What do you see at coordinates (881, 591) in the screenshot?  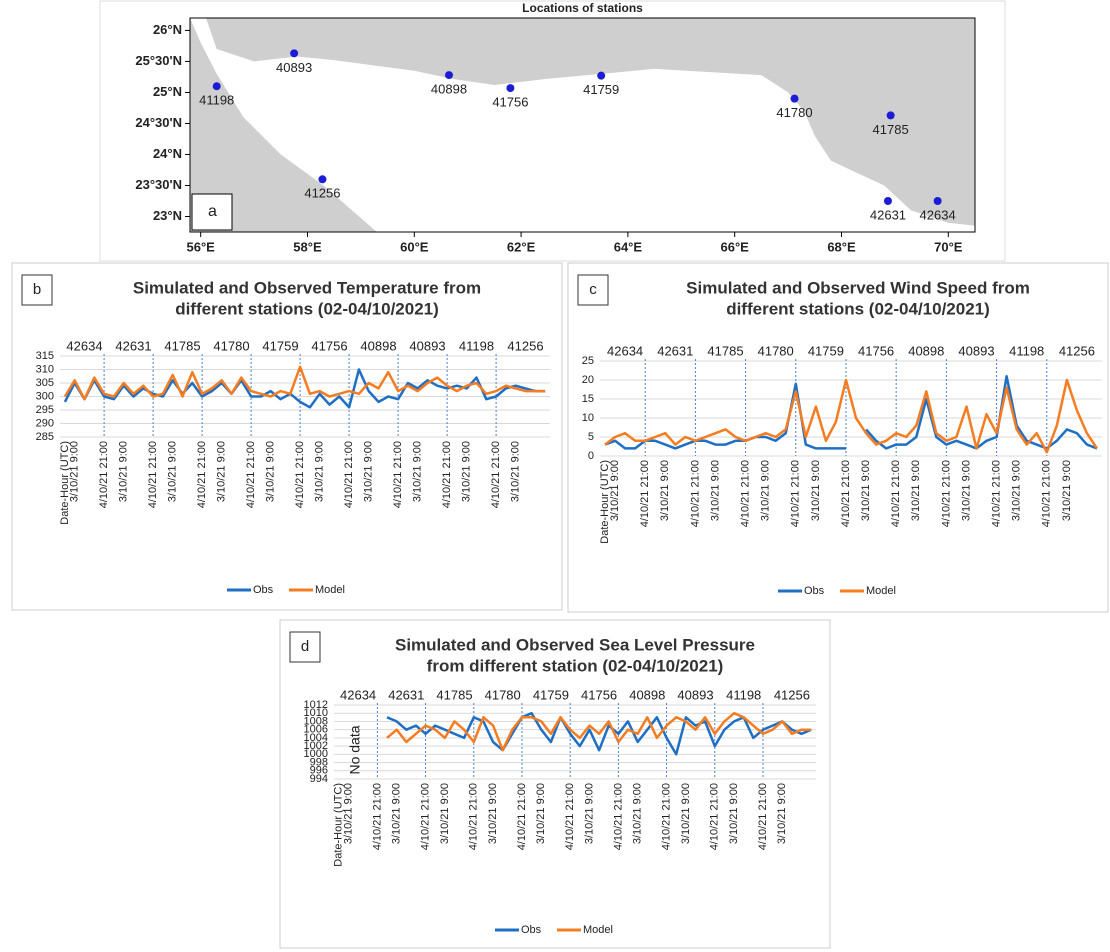 I see `legend-label: Model` at bounding box center [881, 591].